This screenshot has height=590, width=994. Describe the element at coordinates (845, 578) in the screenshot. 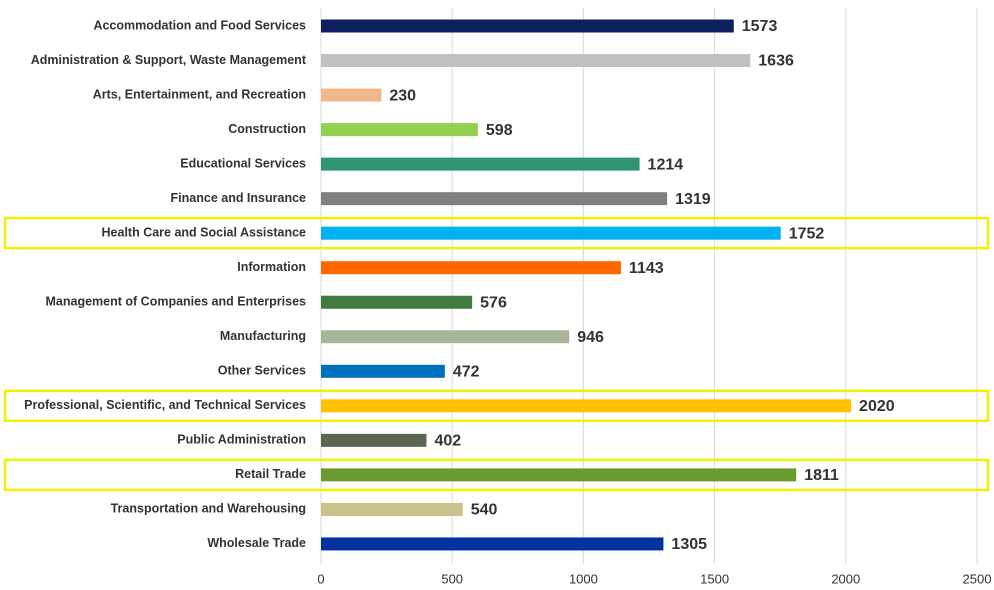

I see `x-tick-label: 2000` at that location.